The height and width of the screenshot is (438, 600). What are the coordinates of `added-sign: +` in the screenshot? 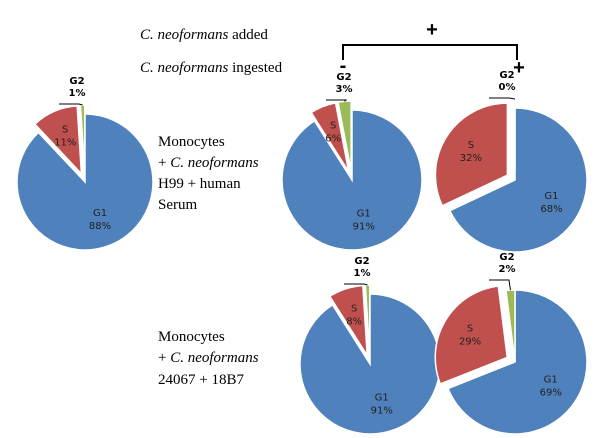 It's located at (432, 30).